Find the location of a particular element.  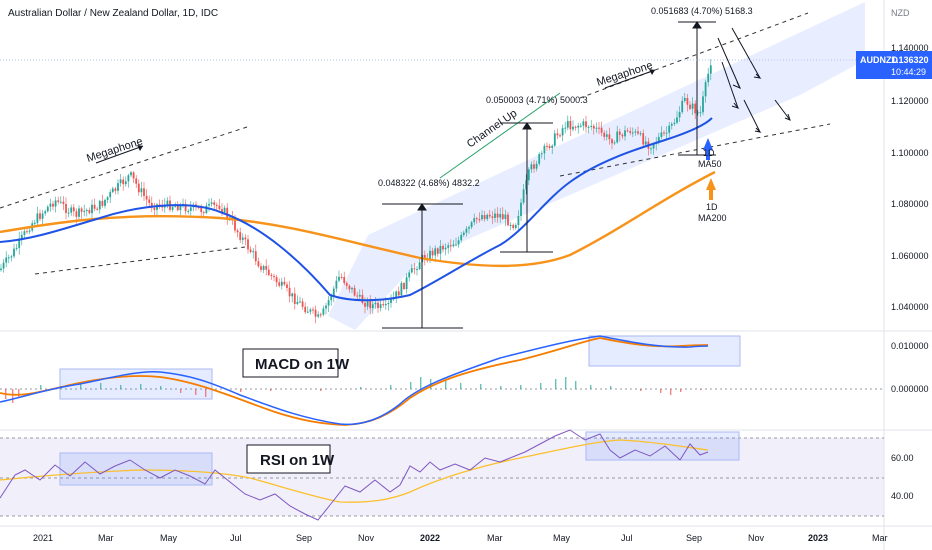

channel-up-line is located at coordinates (500, 135).